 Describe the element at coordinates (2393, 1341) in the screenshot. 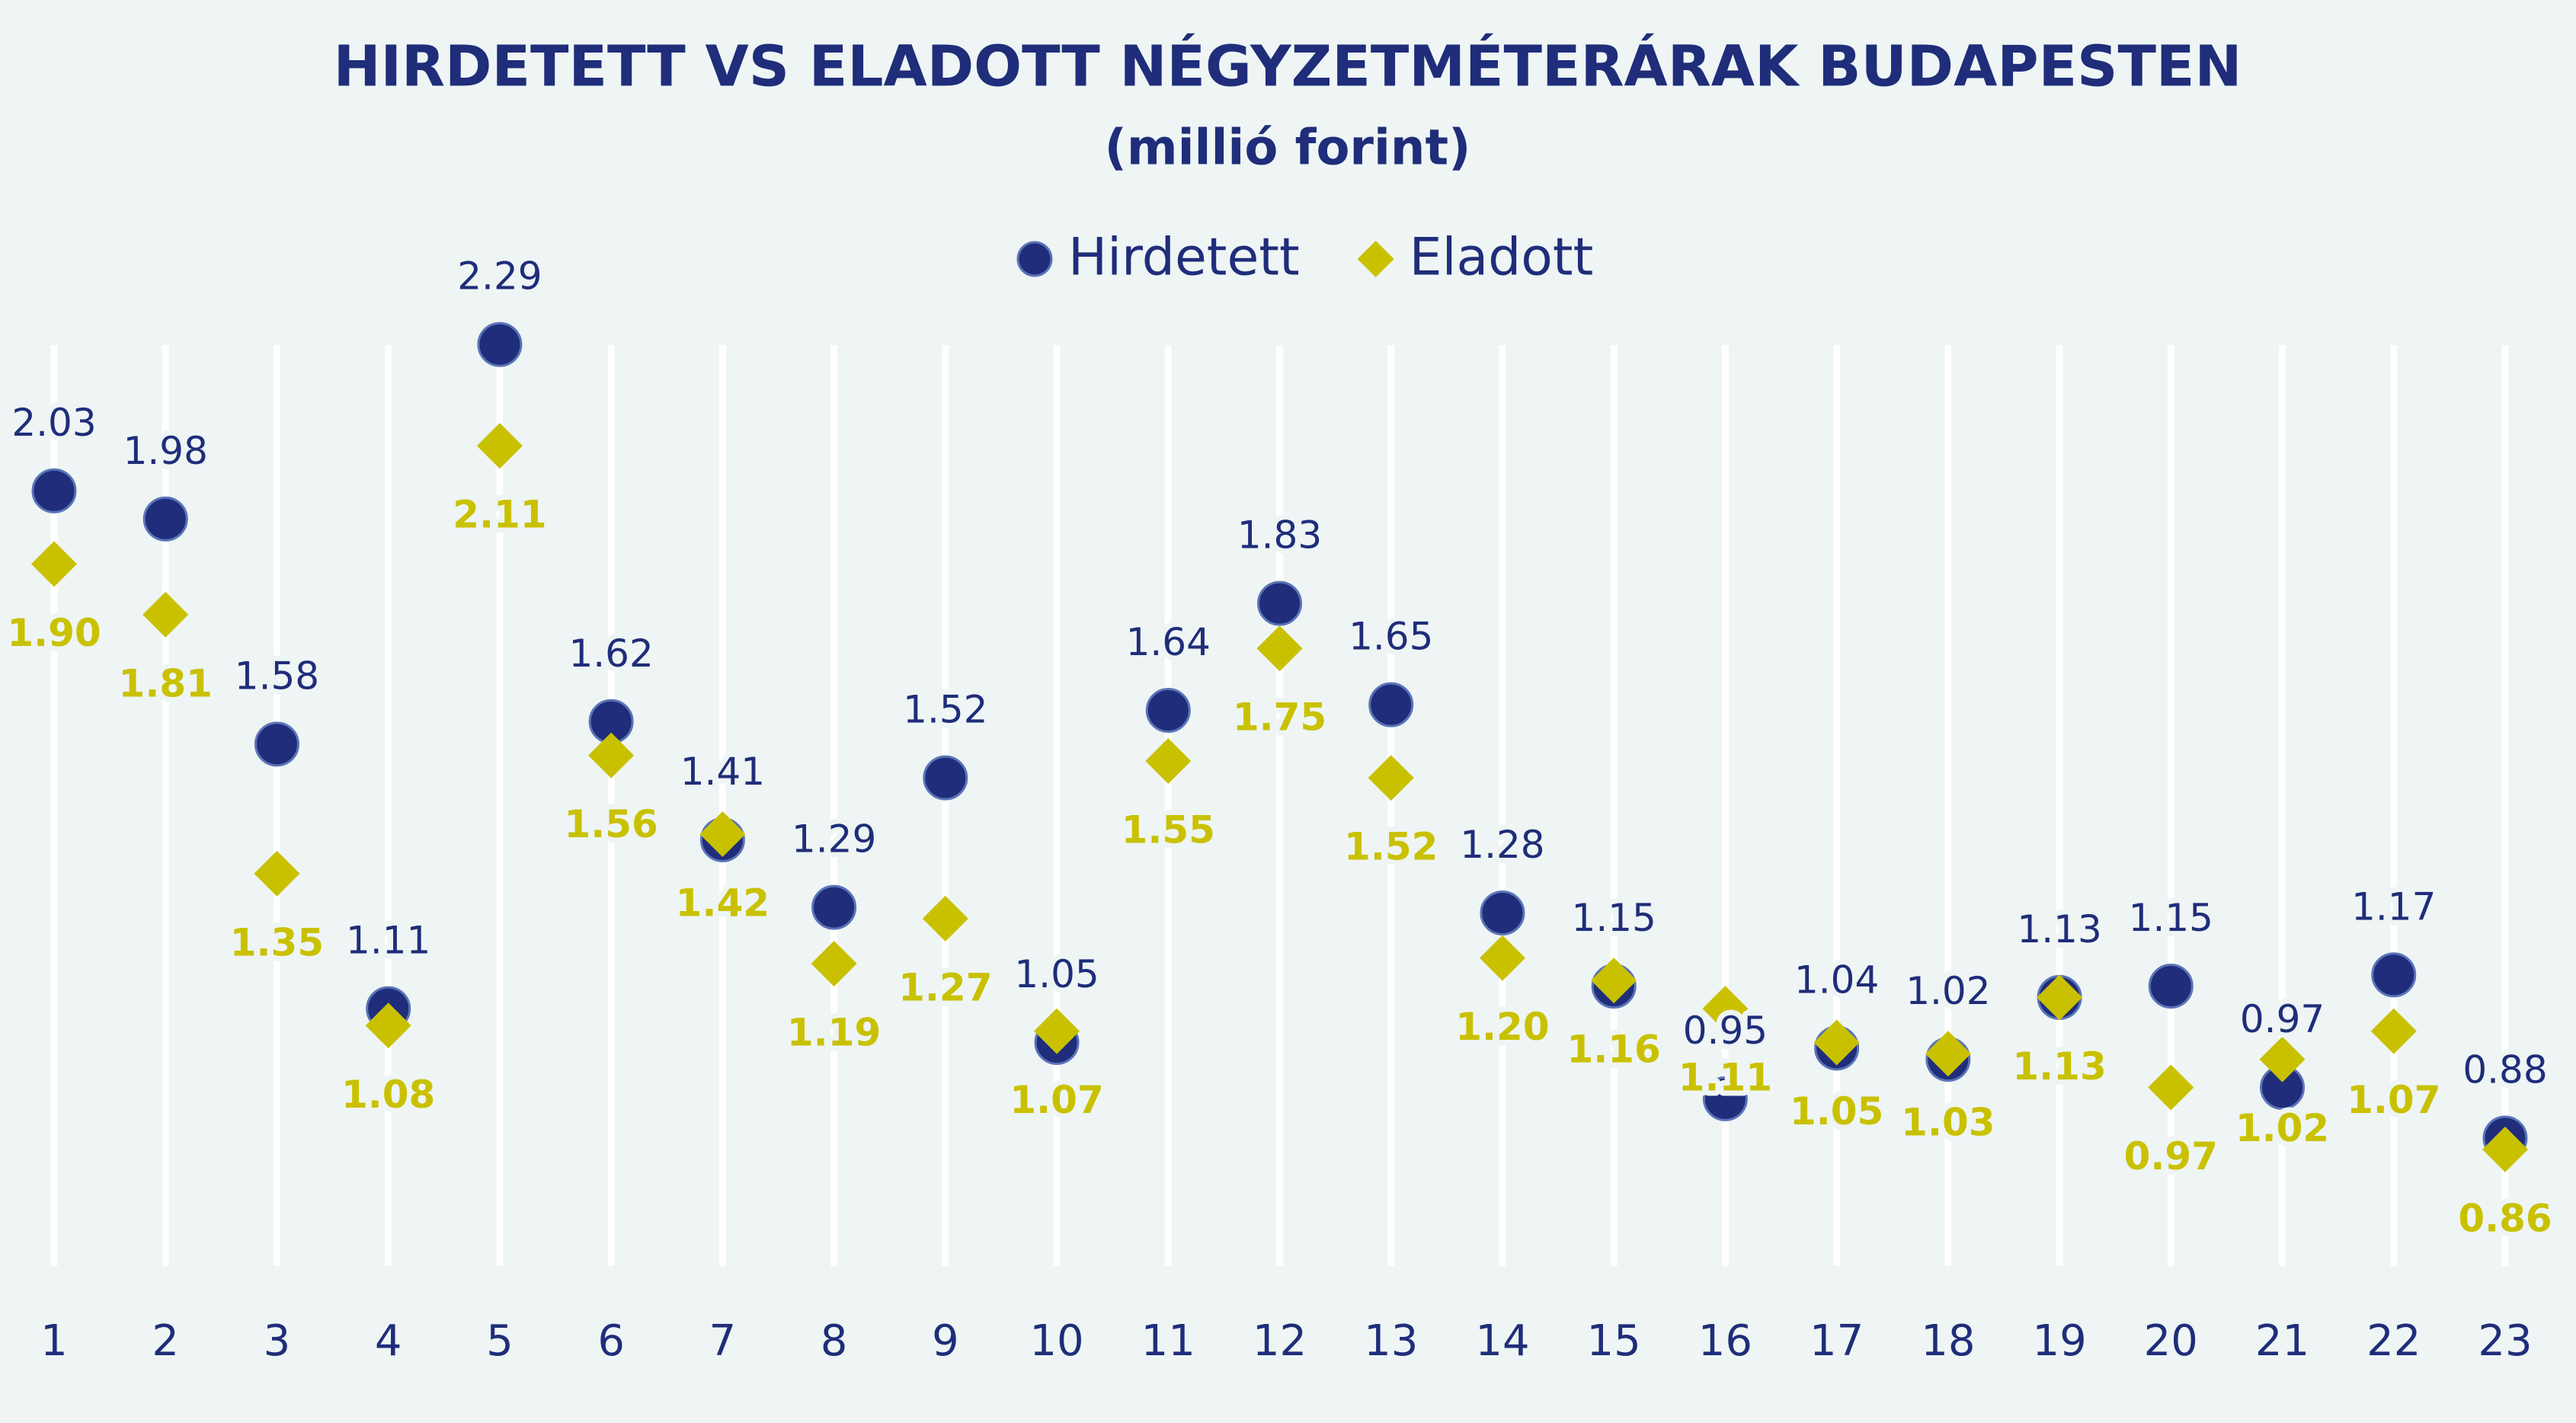

I see `x-tick-label: 22` at that location.